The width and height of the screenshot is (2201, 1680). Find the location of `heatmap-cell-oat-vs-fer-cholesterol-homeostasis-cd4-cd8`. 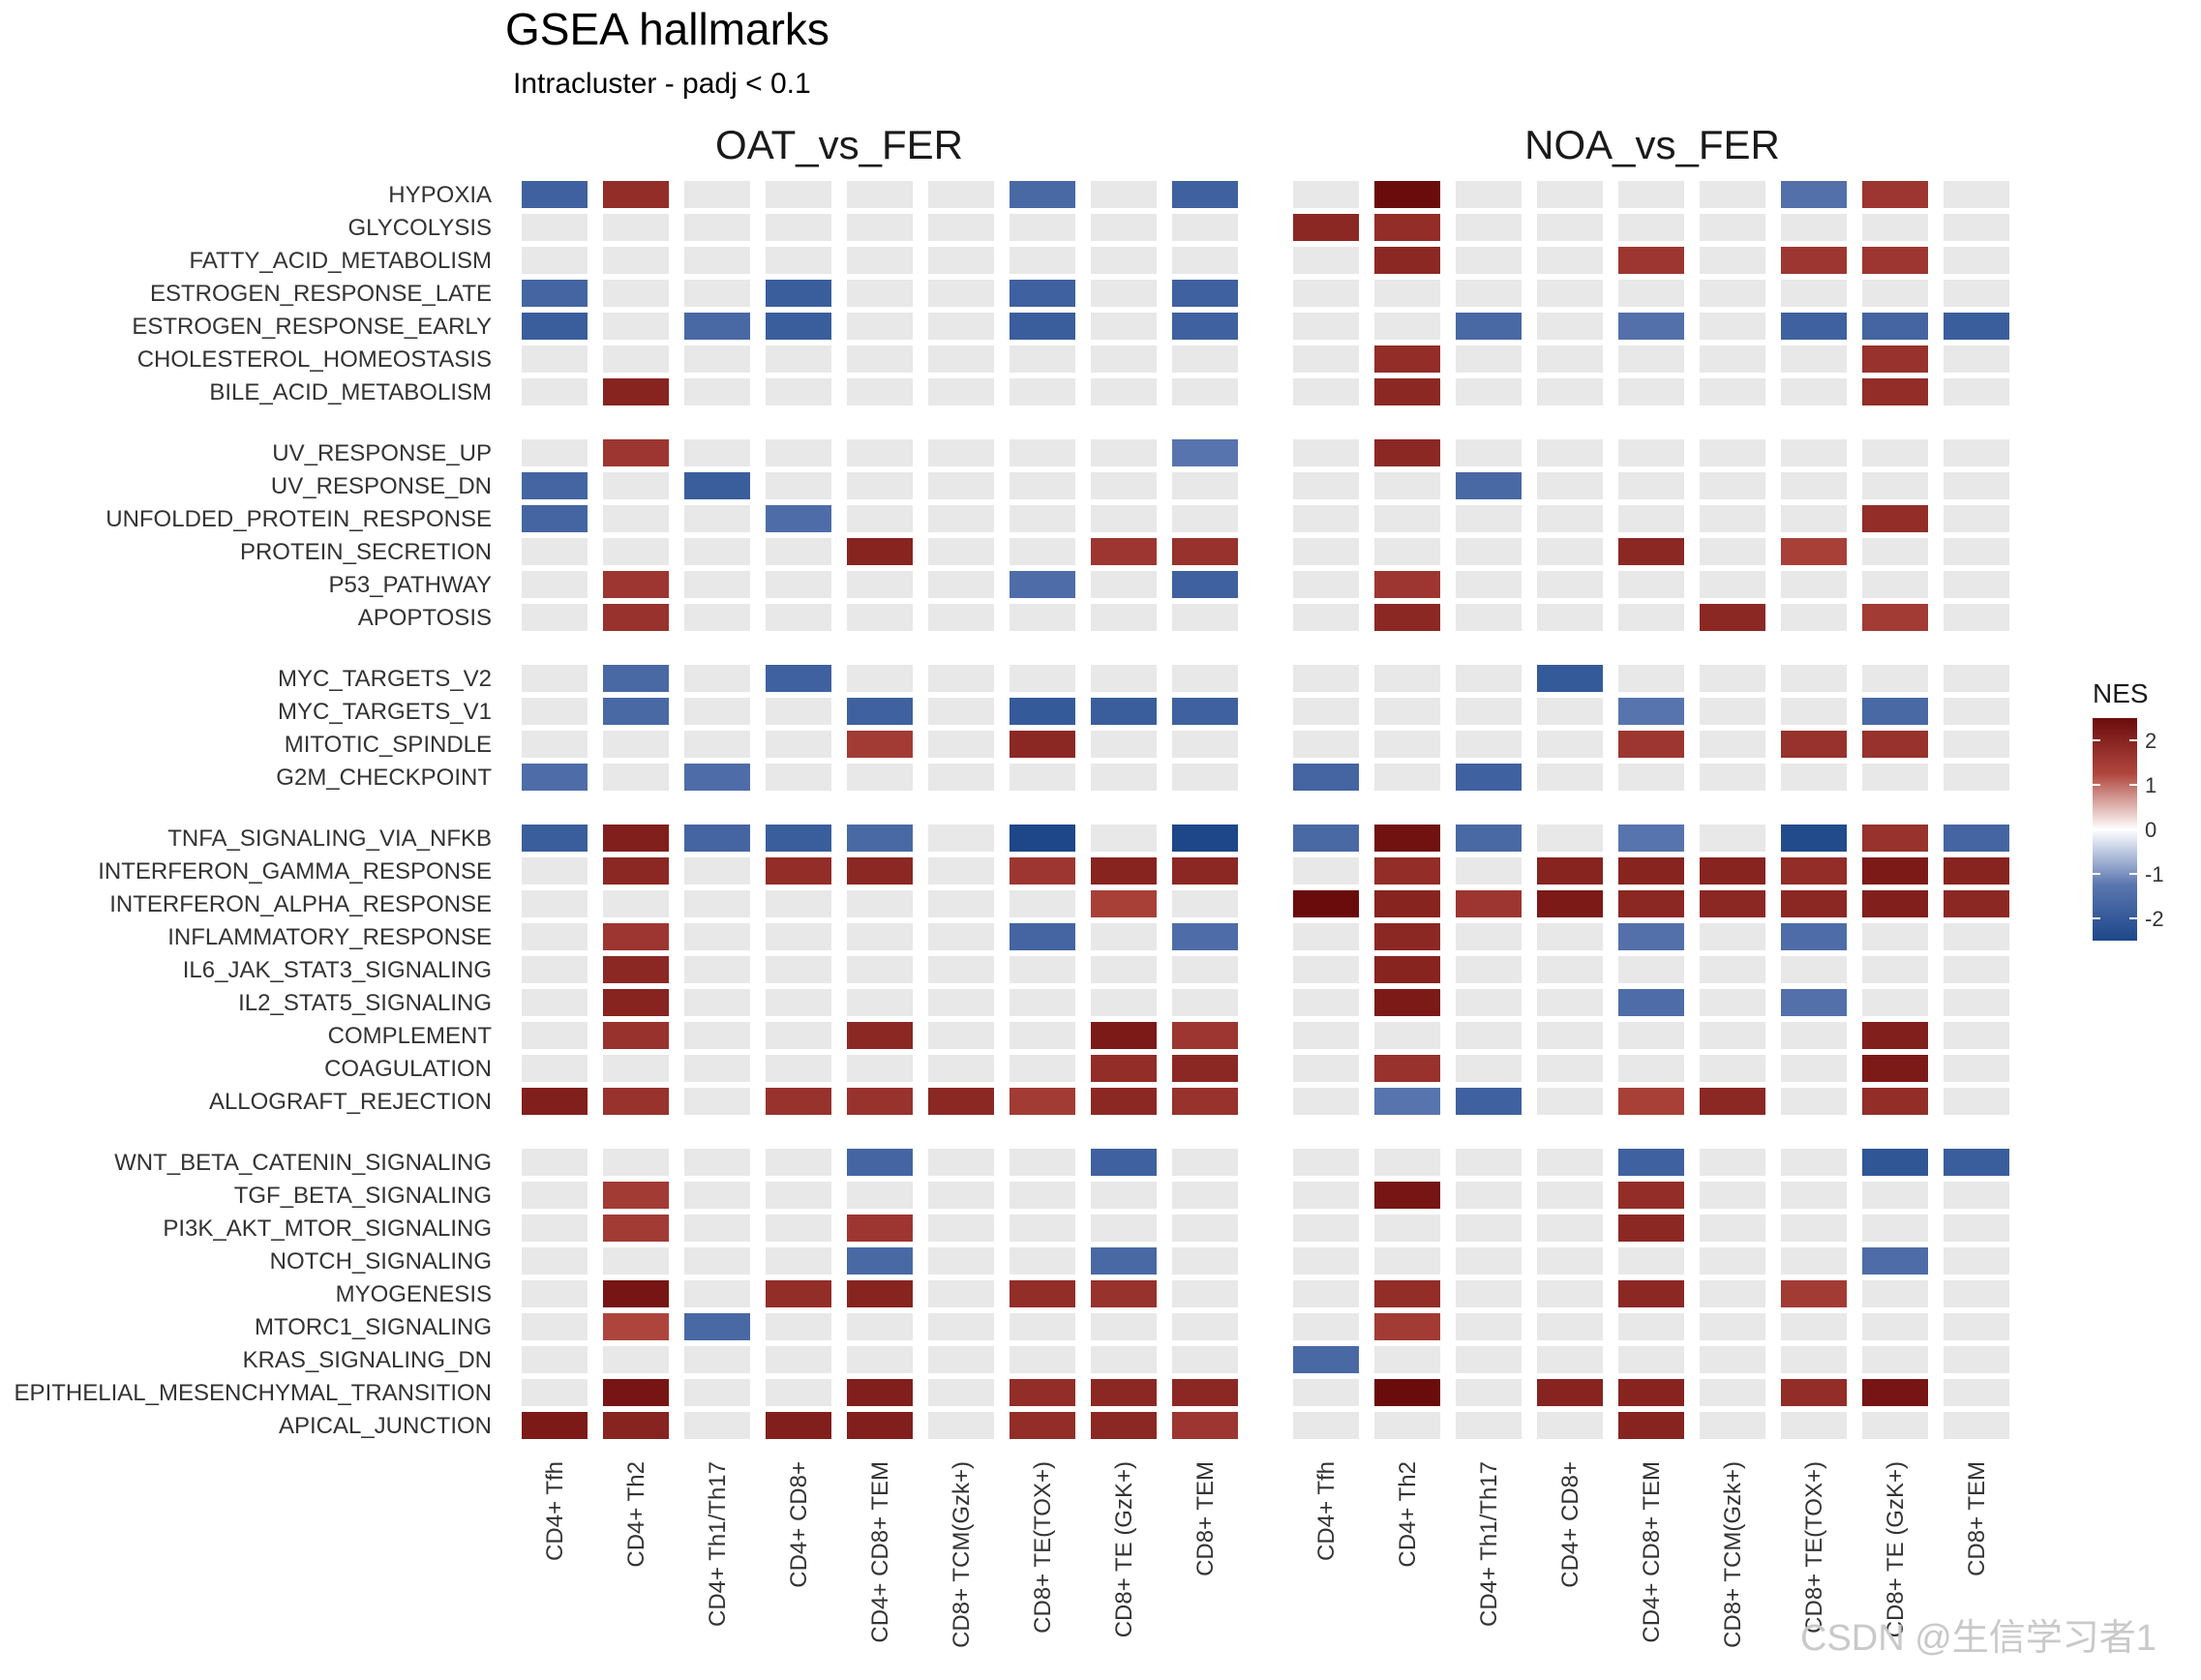

heatmap-cell-oat-vs-fer-cholesterol-homeostasis-cd4-cd8 is located at coordinates (798, 359).